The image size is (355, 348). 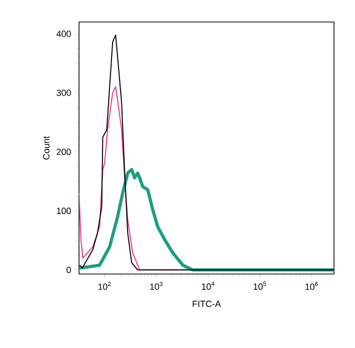 What do you see at coordinates (63, 93) in the screenshot?
I see `y-tick-label: 300` at bounding box center [63, 93].